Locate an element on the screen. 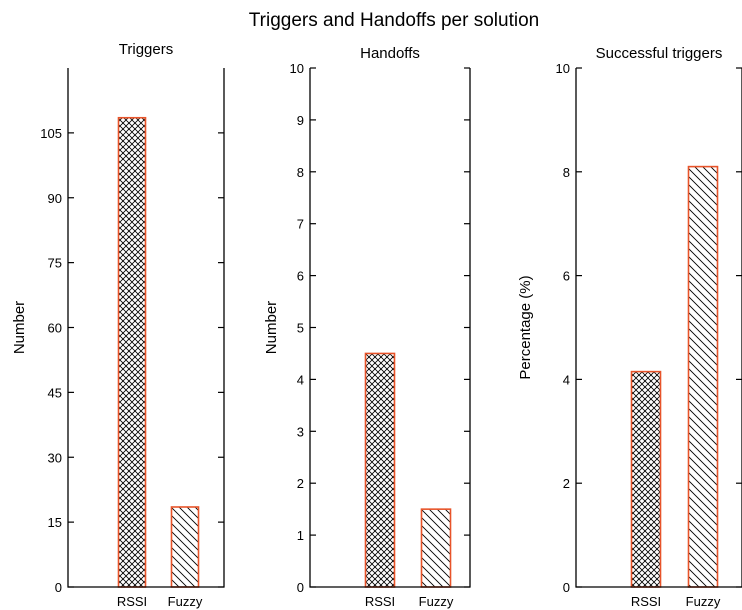 Image resolution: width=742 pixels, height=610 pixels. y-tick-label: 75 is located at coordinates (55, 263).